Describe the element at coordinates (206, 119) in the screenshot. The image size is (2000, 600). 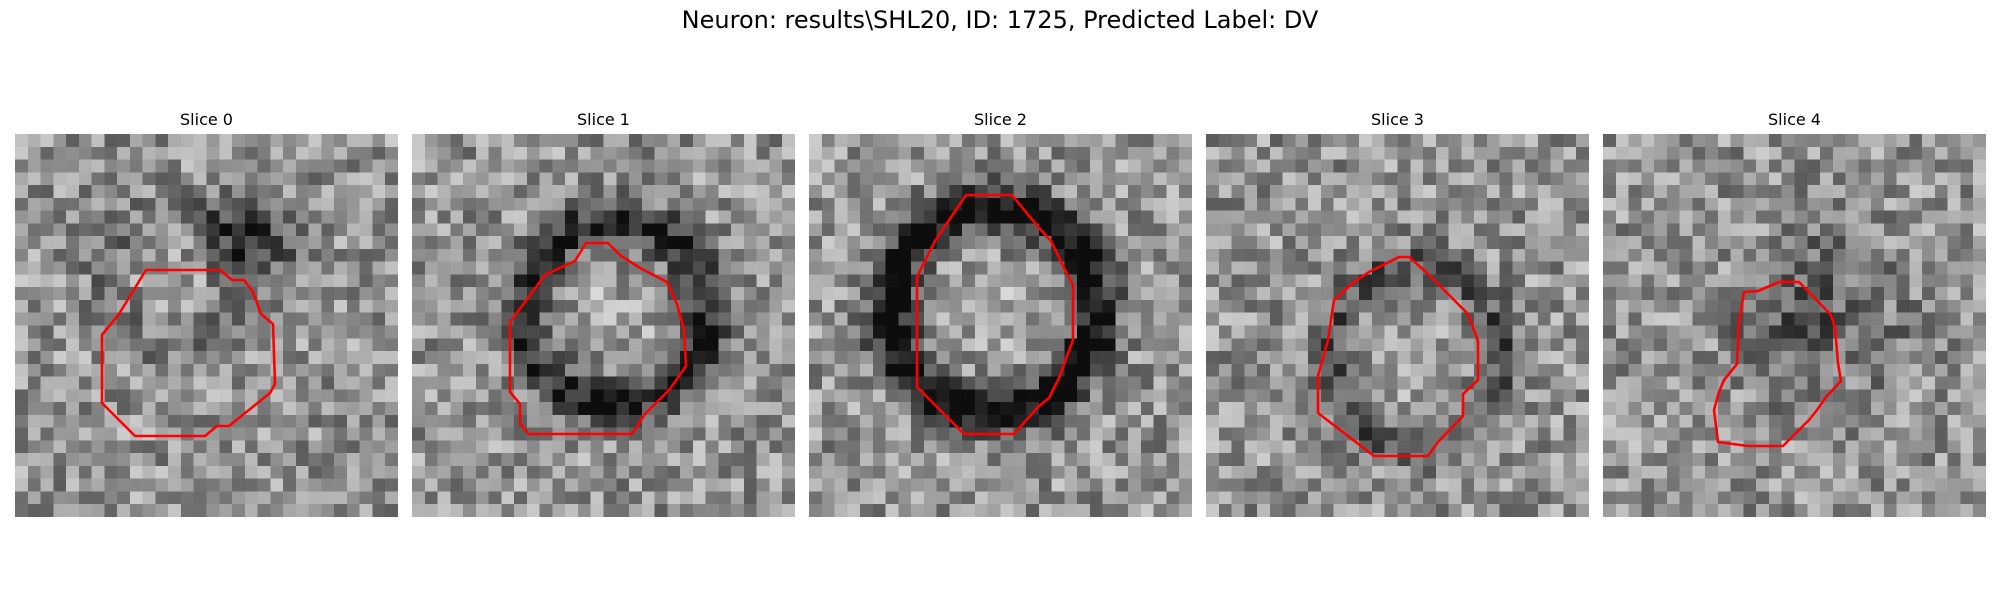
I see `slice-title: Slice 0` at that location.